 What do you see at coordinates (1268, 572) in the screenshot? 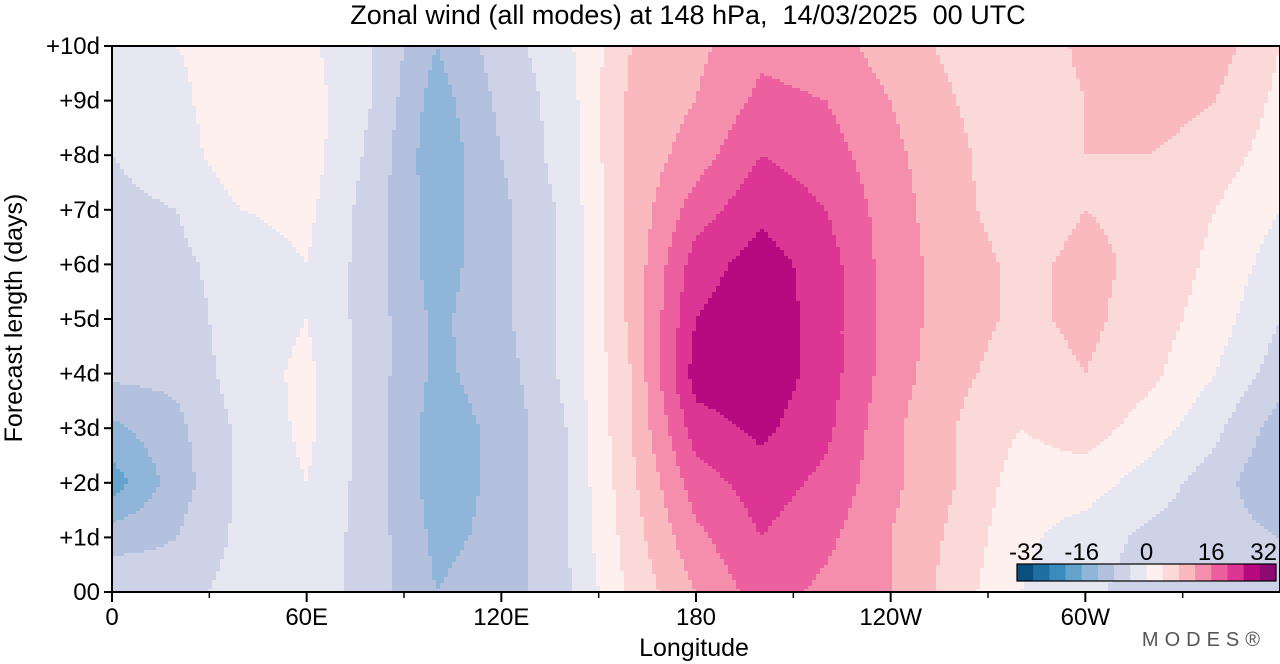
I see `colorbar-swatch` at bounding box center [1268, 572].